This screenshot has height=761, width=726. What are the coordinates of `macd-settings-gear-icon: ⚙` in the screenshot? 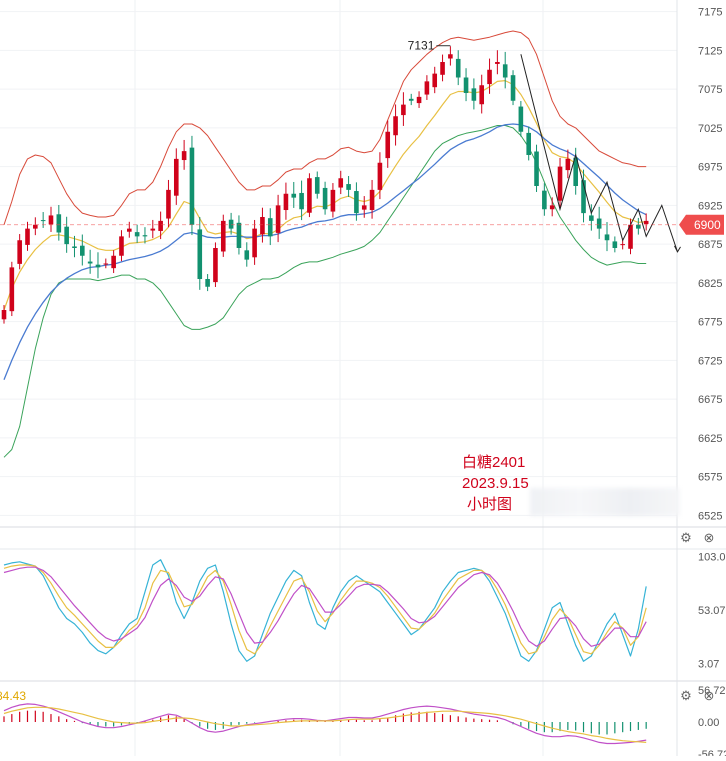 It's located at (686, 695).